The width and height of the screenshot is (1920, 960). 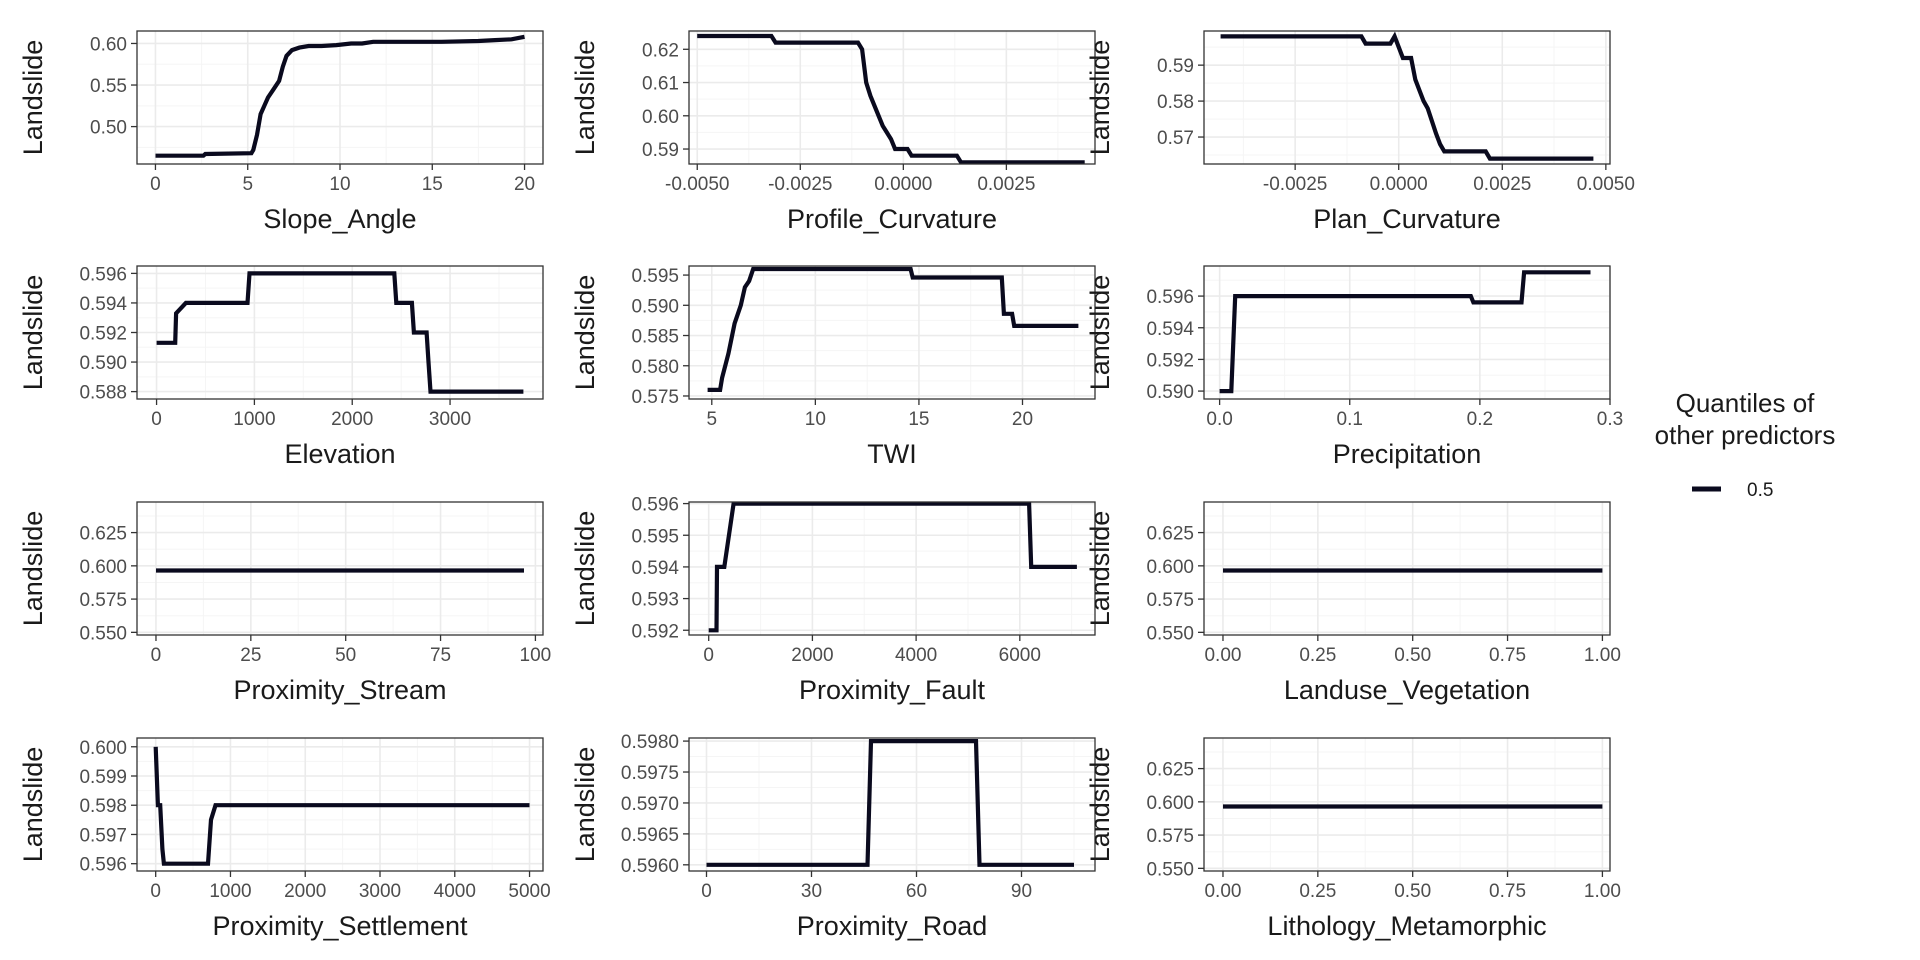 What do you see at coordinates (800, 184) in the screenshot?
I see `x-tick-label: -0.0025` at bounding box center [800, 184].